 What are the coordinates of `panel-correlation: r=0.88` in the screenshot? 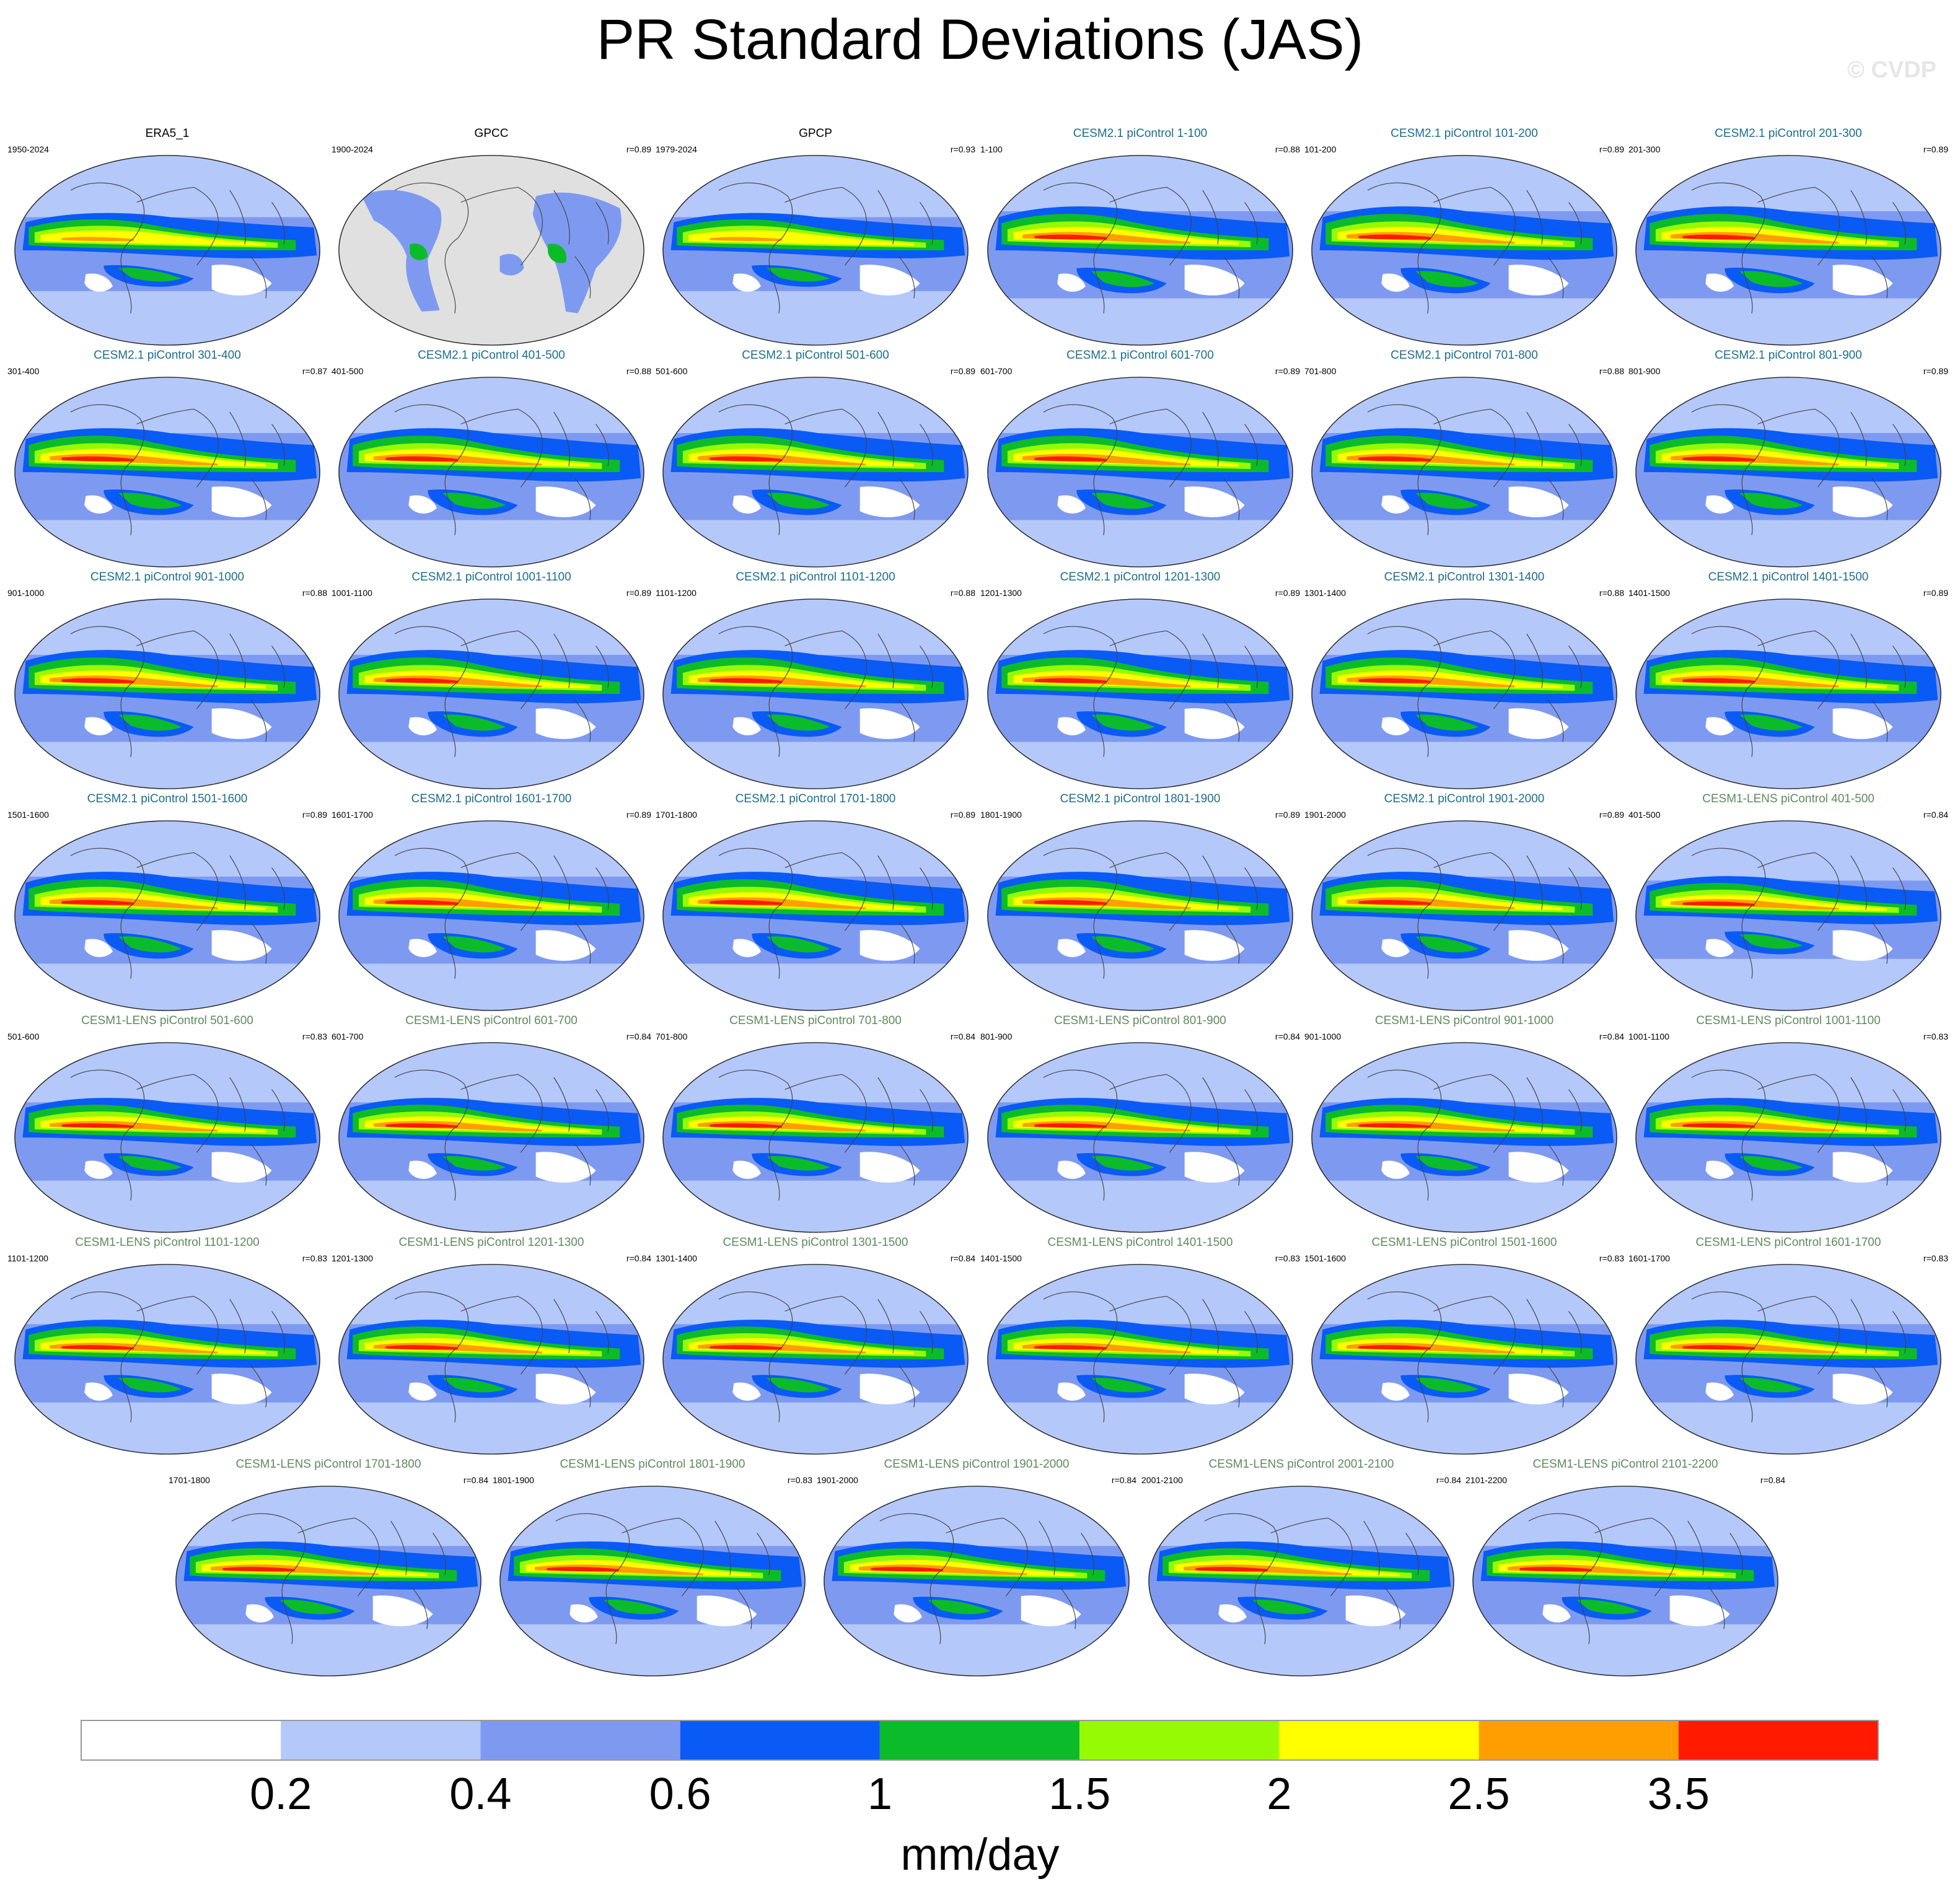 It's located at (962, 593).